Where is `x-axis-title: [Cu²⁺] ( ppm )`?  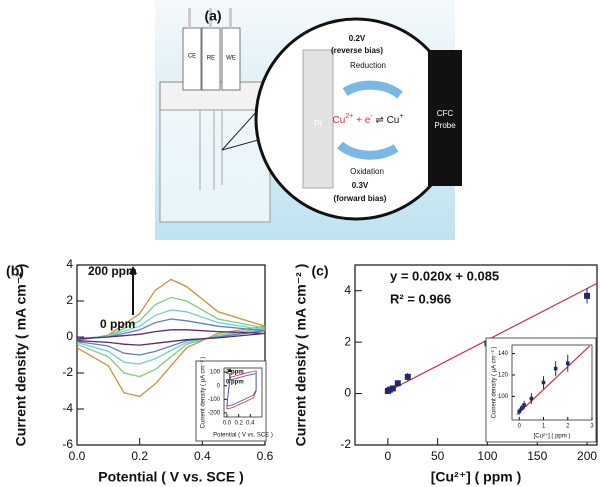 x-axis-title: [Cu²⁺] ( ppm ) is located at coordinates (552, 436).